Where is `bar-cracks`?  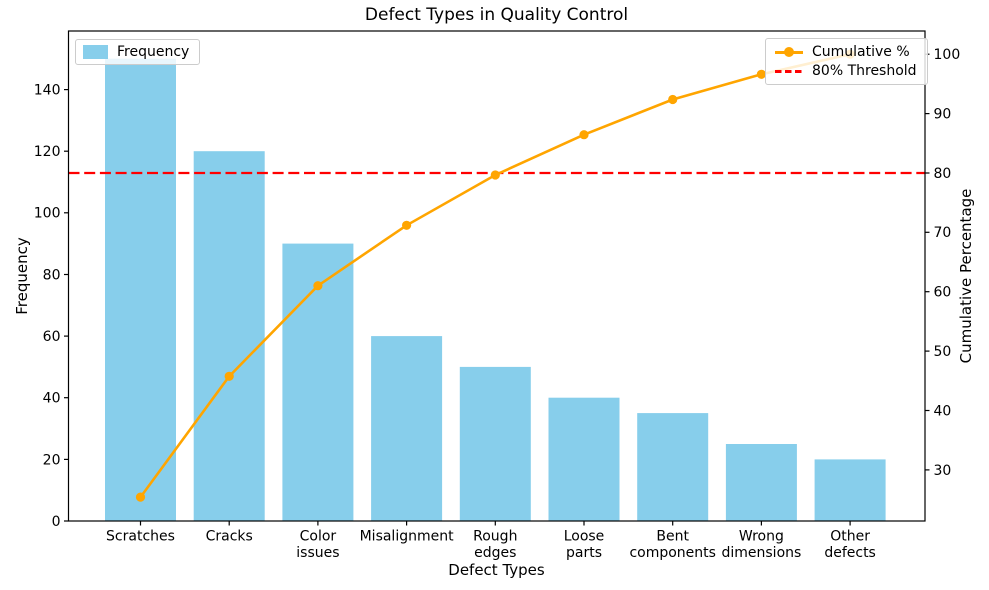
bar-cracks is located at coordinates (229, 336).